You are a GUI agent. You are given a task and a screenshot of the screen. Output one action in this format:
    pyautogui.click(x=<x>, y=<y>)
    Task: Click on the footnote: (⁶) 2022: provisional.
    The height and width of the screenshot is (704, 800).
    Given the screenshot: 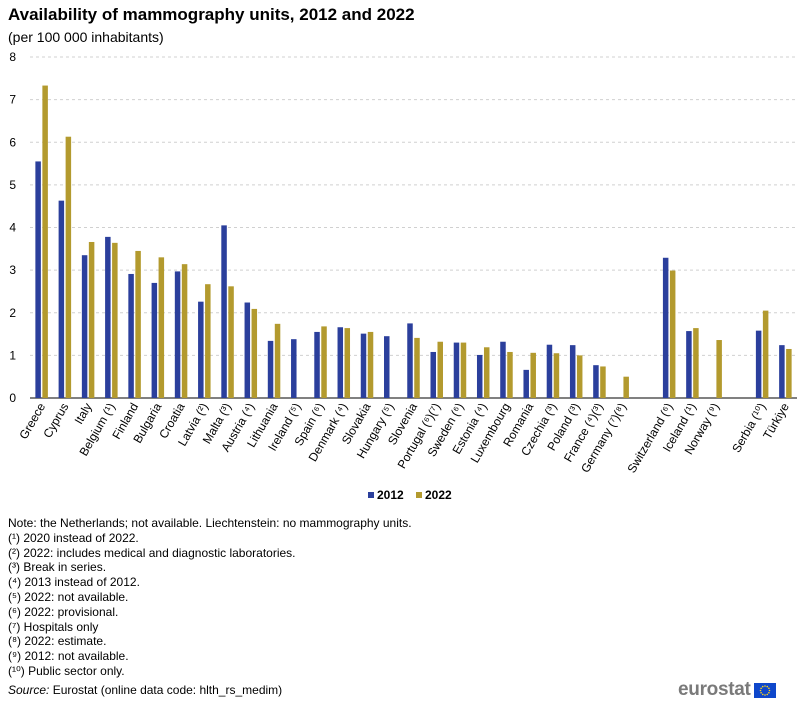 What is the action you would take?
    pyautogui.click(x=63, y=611)
    